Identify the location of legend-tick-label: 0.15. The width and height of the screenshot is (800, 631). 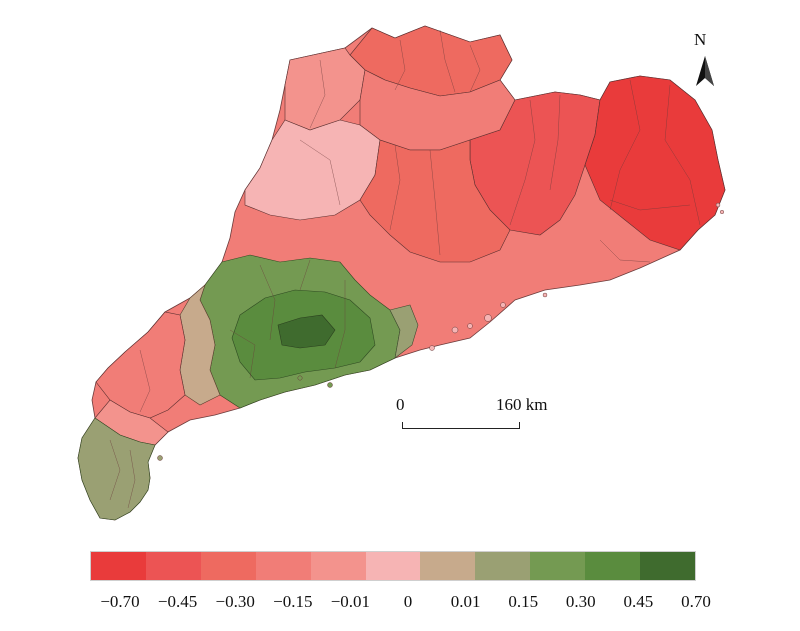
(523, 601).